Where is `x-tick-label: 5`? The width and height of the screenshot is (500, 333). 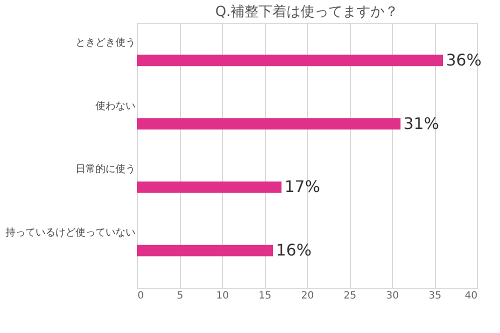
x-tick-label: 5 is located at coordinates (180, 296).